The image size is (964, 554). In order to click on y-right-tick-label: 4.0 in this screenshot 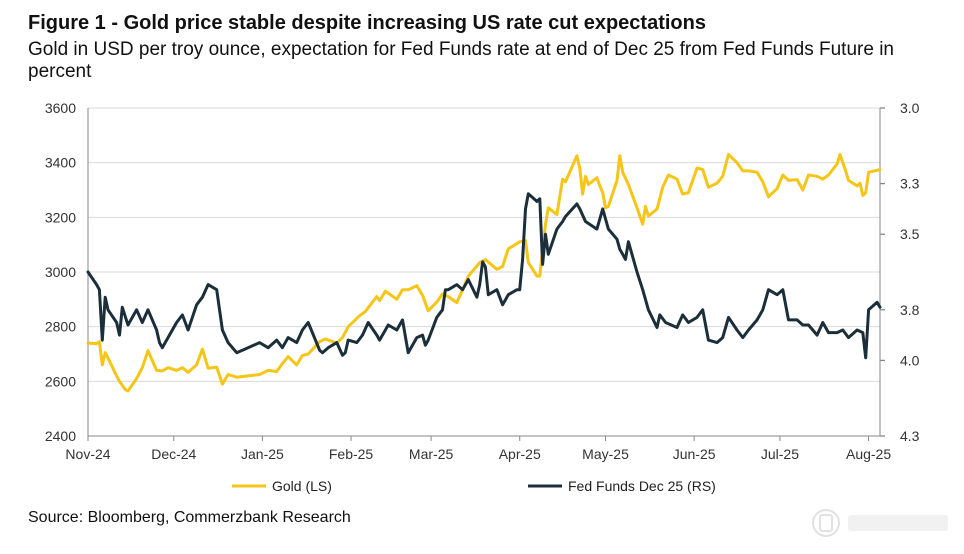, I will do `click(910, 360)`.